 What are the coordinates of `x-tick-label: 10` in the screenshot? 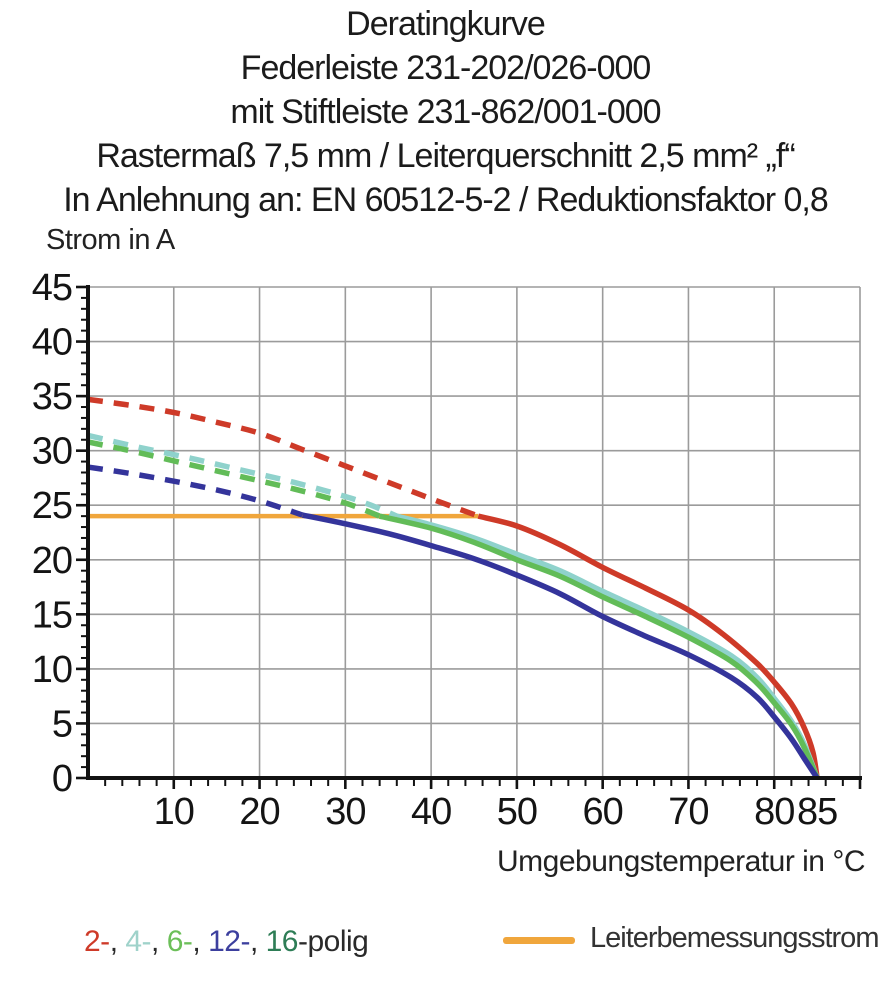 It's located at (174, 812).